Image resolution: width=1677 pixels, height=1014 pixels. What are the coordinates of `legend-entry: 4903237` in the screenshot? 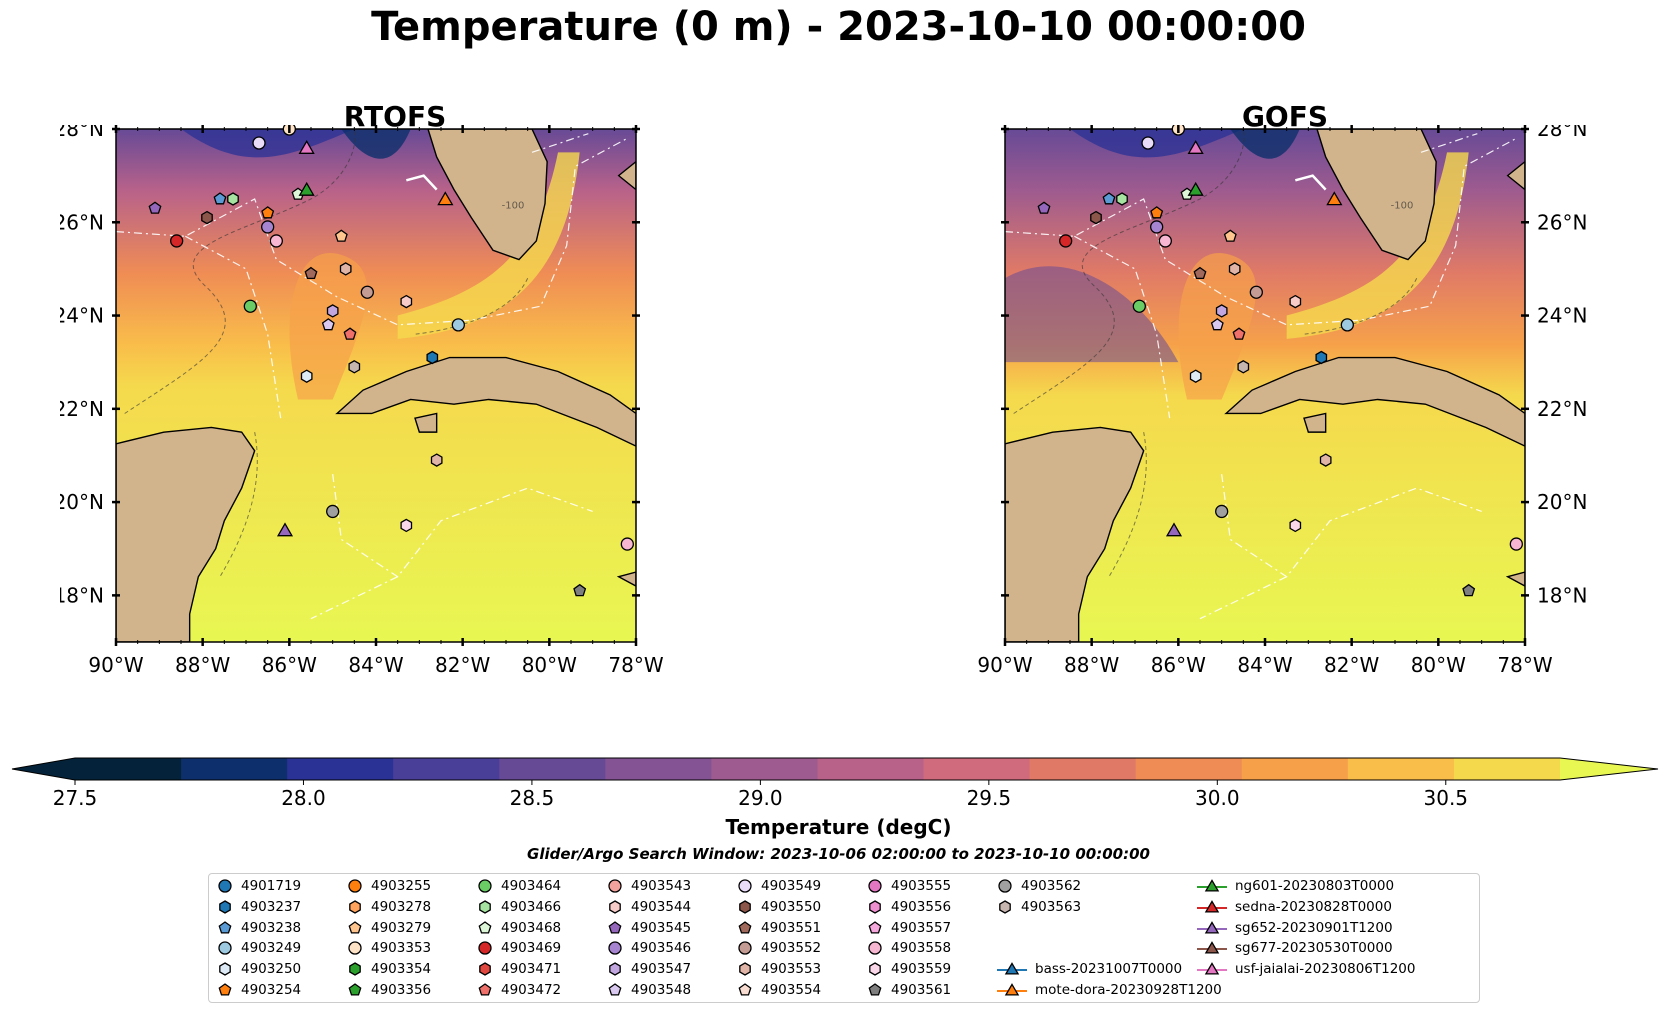 It's located at (259, 907).